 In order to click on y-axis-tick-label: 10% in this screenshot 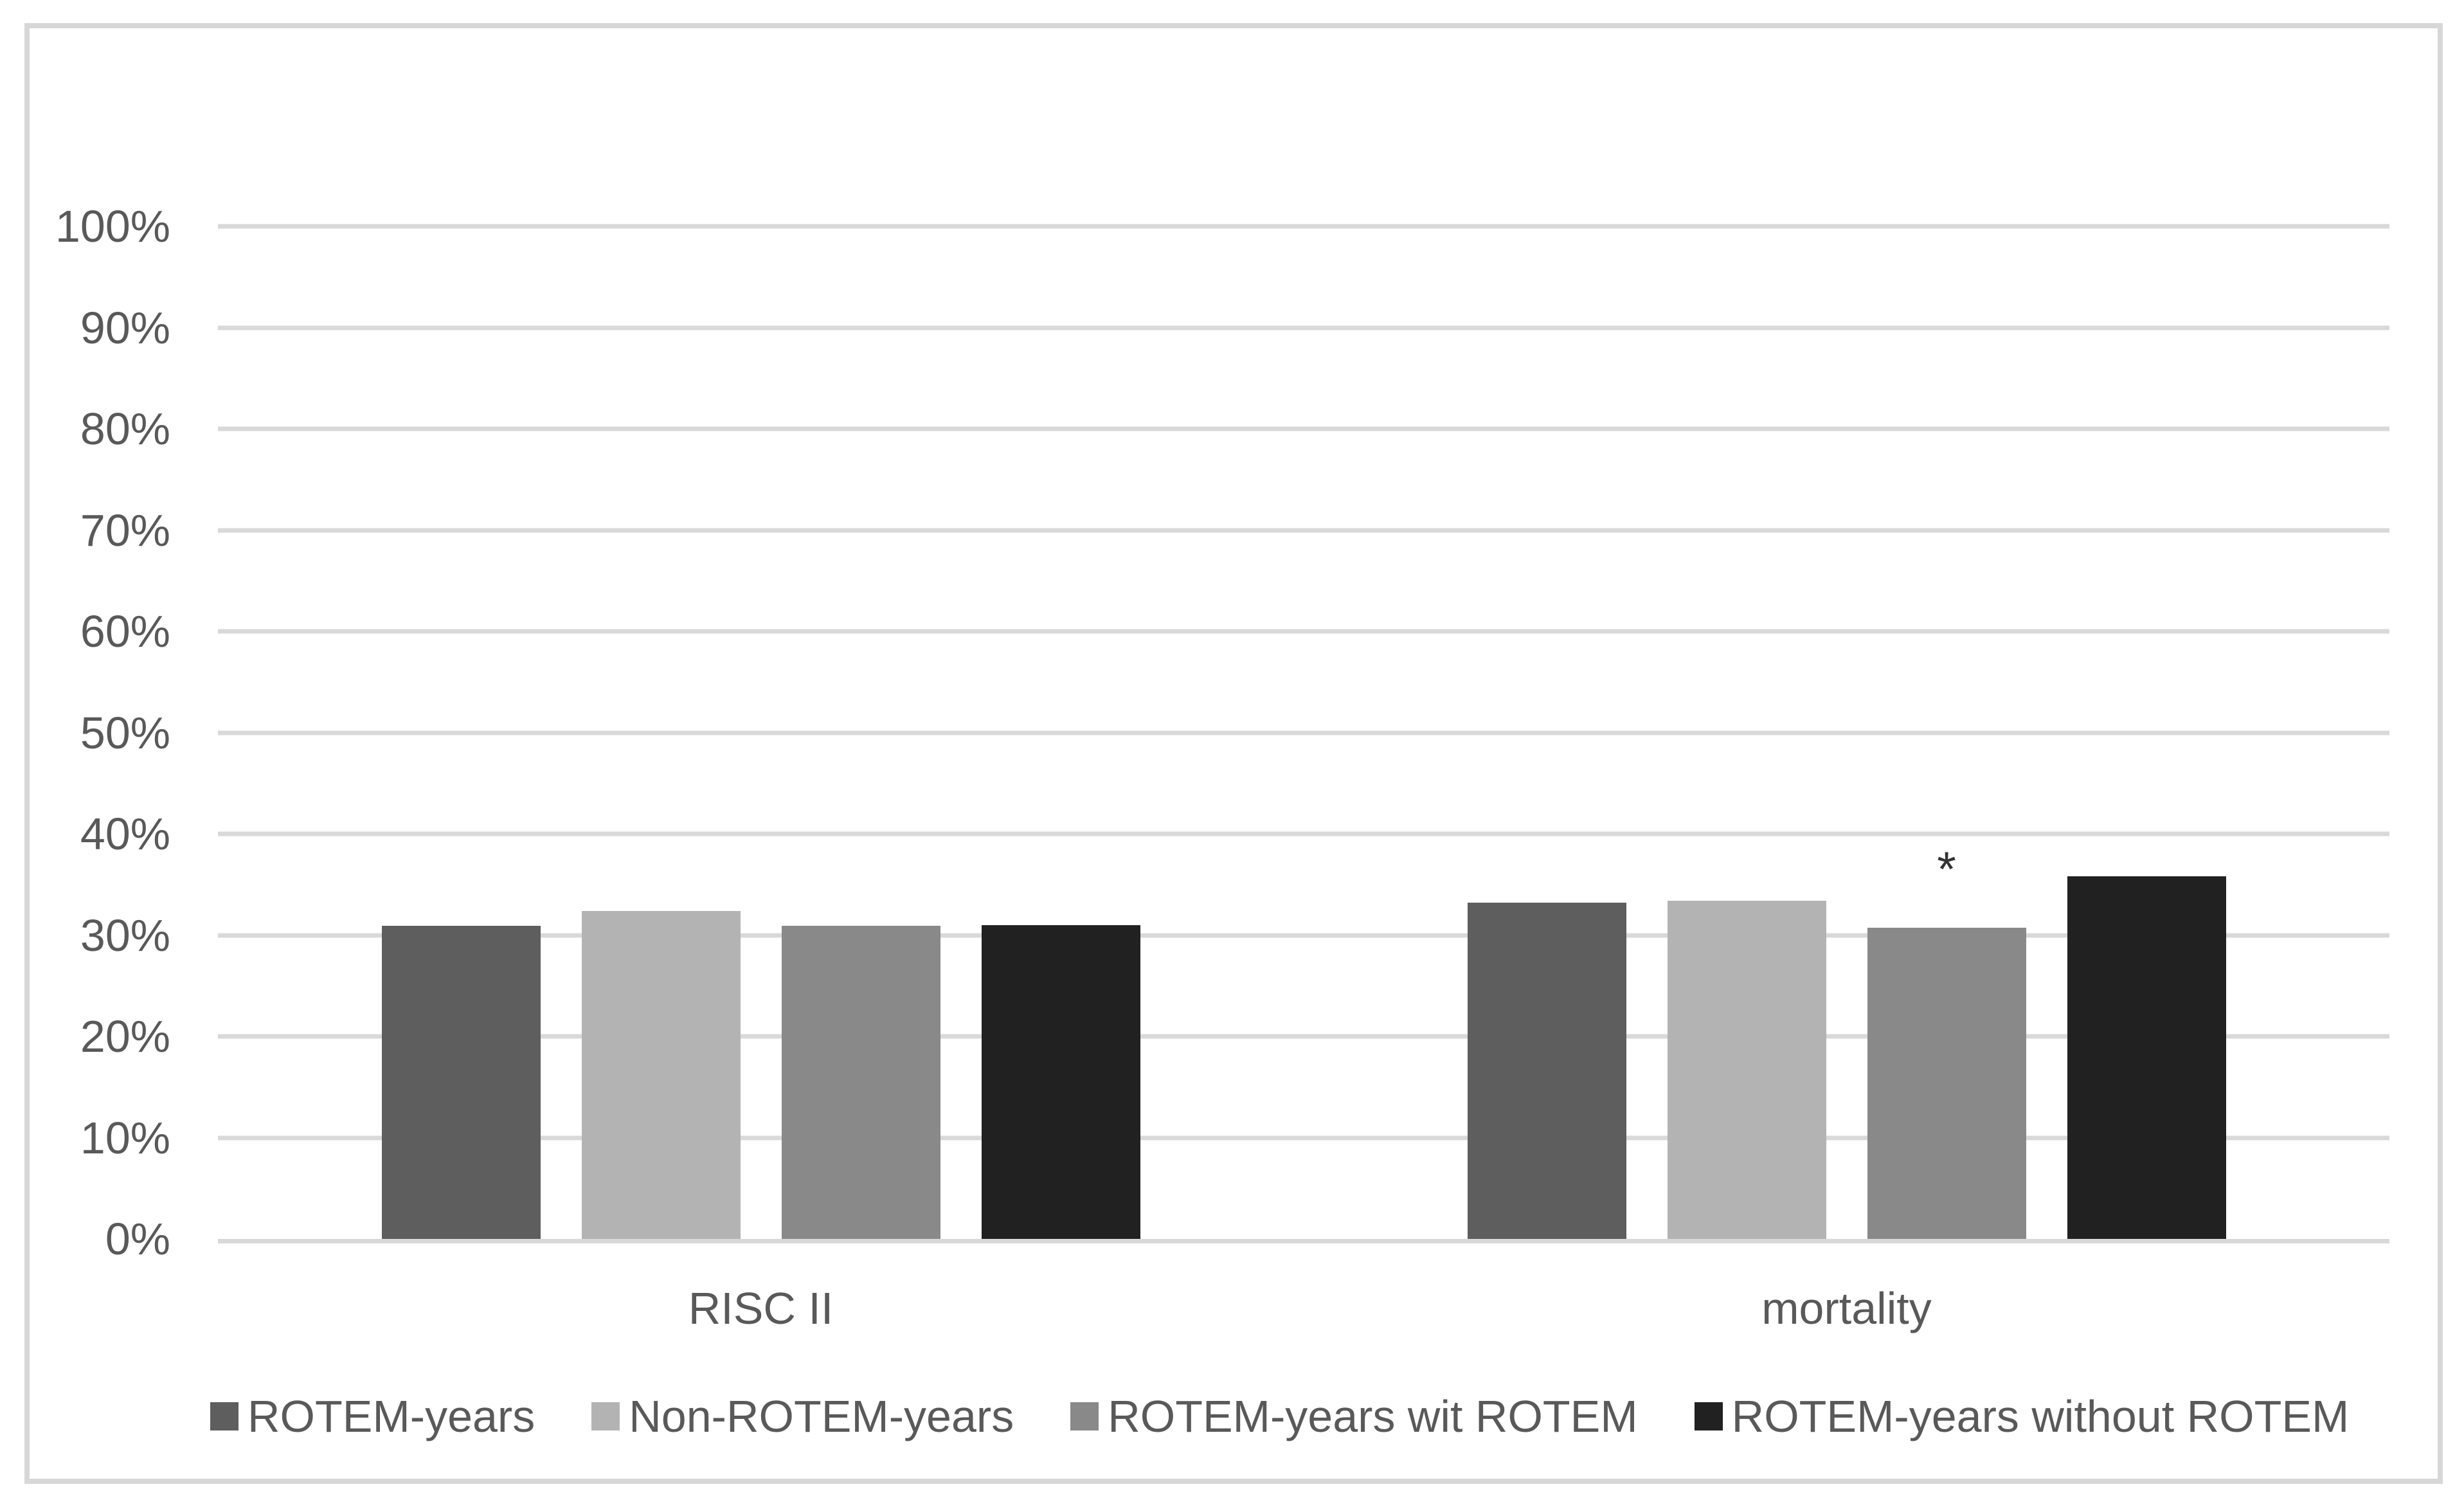, I will do `click(125, 1137)`.